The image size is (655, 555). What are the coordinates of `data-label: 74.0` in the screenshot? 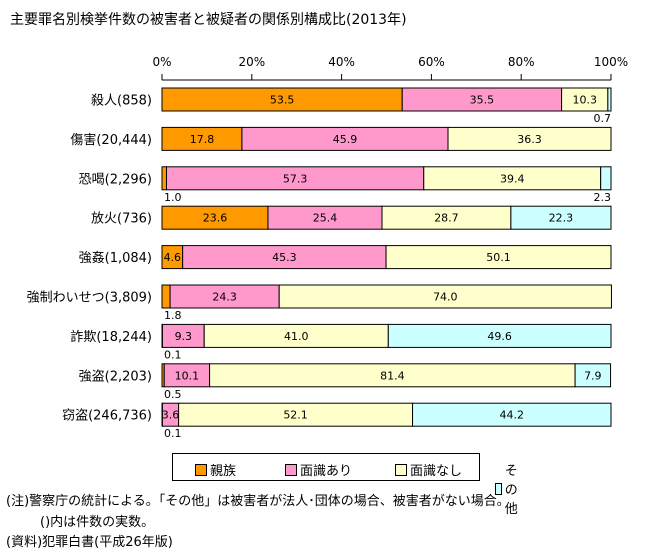 It's located at (445, 297).